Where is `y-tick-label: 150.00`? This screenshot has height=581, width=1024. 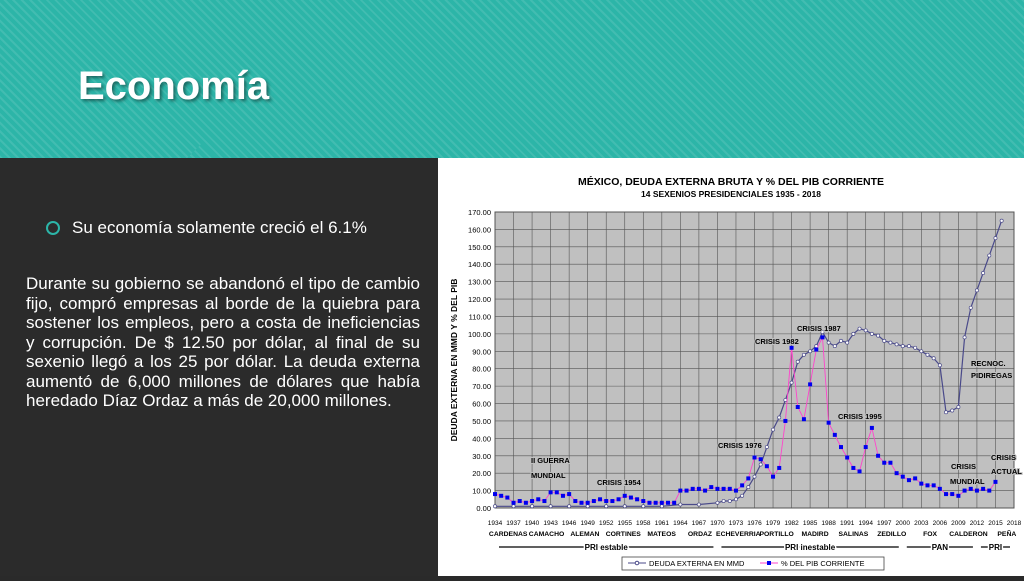 y-tick-label: 150.00 is located at coordinates (479, 247).